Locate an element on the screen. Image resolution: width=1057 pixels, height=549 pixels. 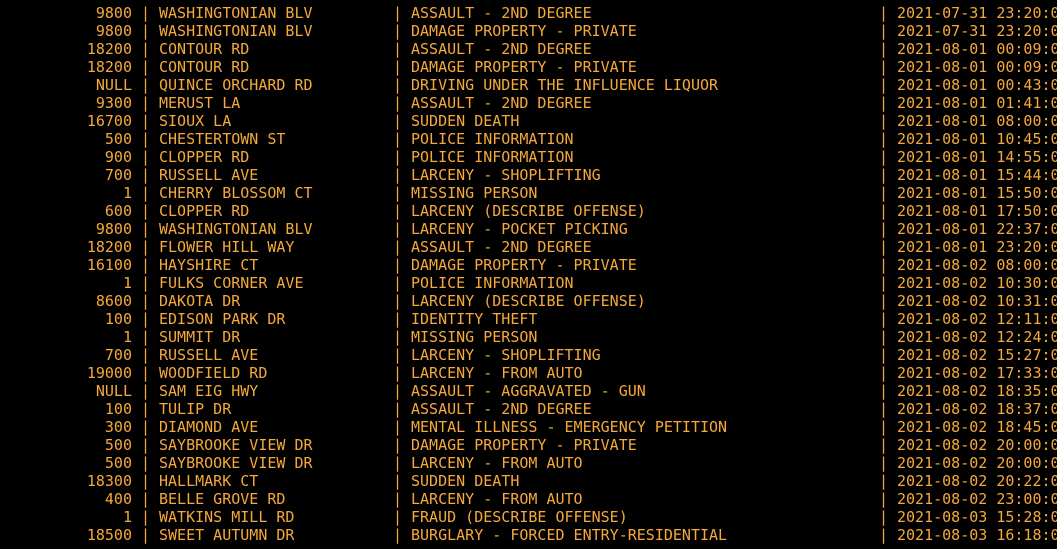
street-name: SUMMIT DR is located at coordinates (200, 337).